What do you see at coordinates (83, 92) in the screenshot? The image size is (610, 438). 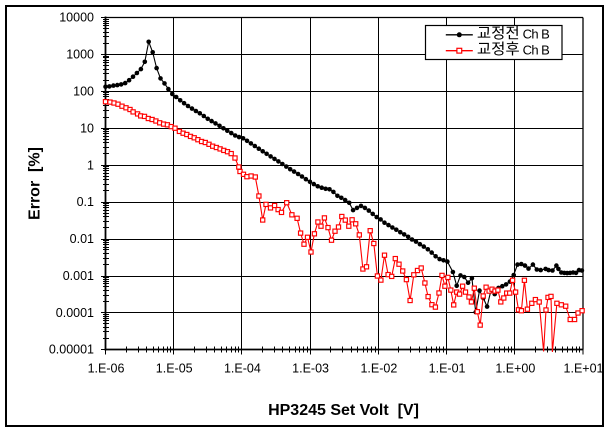 I see `svg-text: 100` at bounding box center [83, 92].